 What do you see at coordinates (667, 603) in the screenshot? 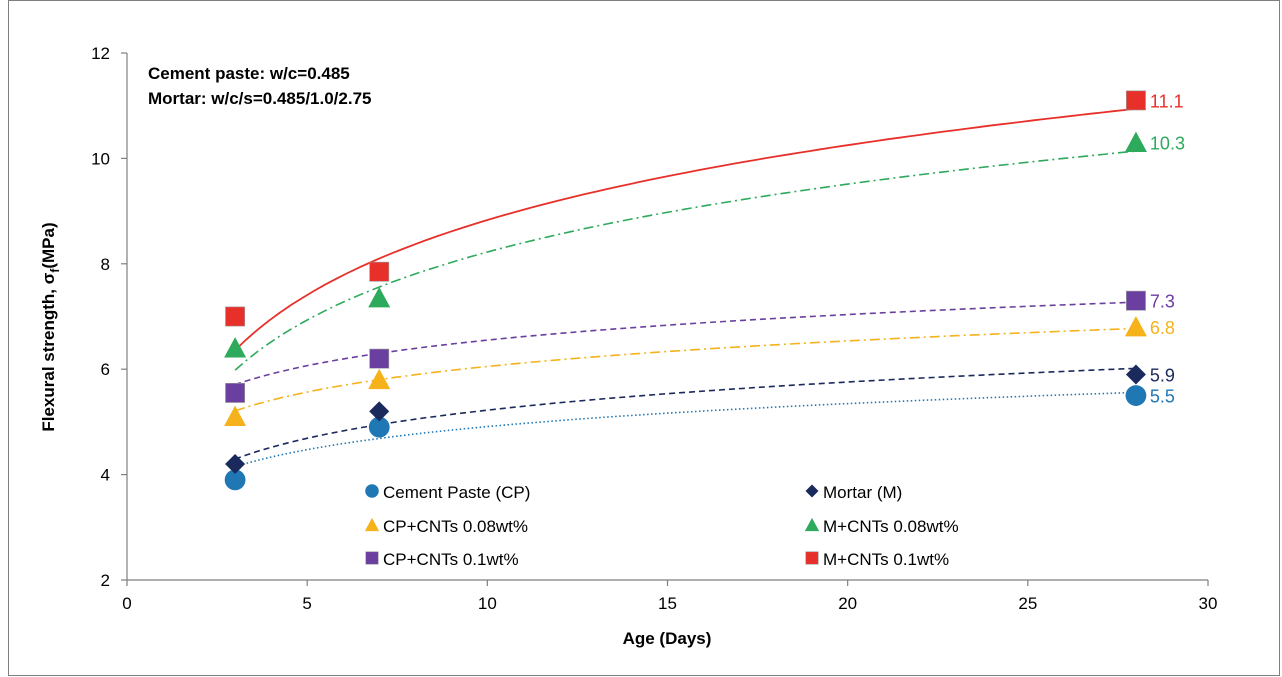
I see `x-tick-label: 15` at bounding box center [667, 603].